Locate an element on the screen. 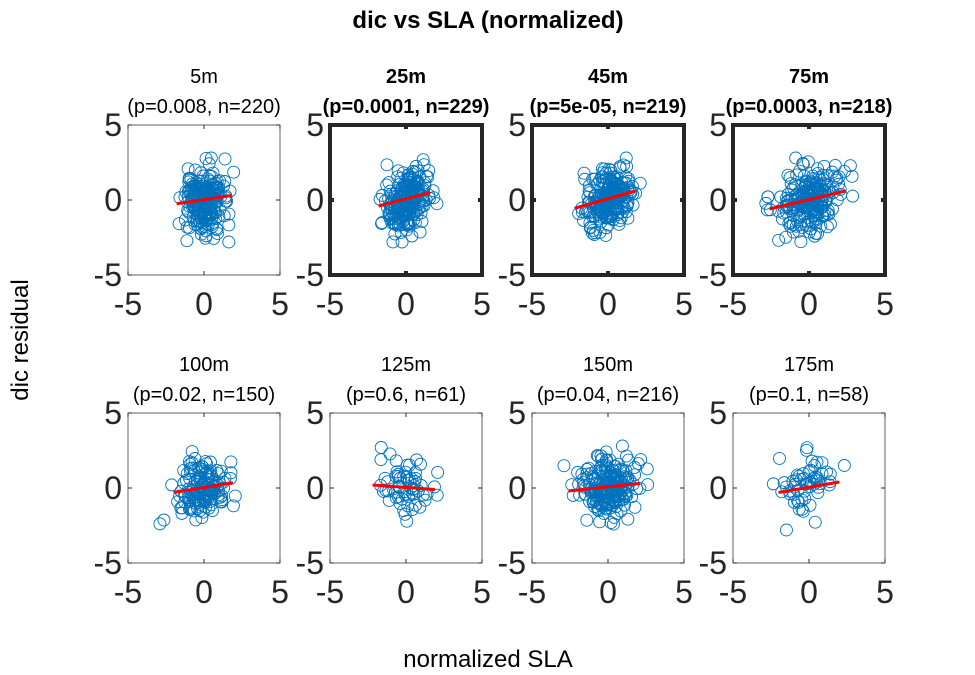  figure-ylabel: dic residual is located at coordinates (20, 339).